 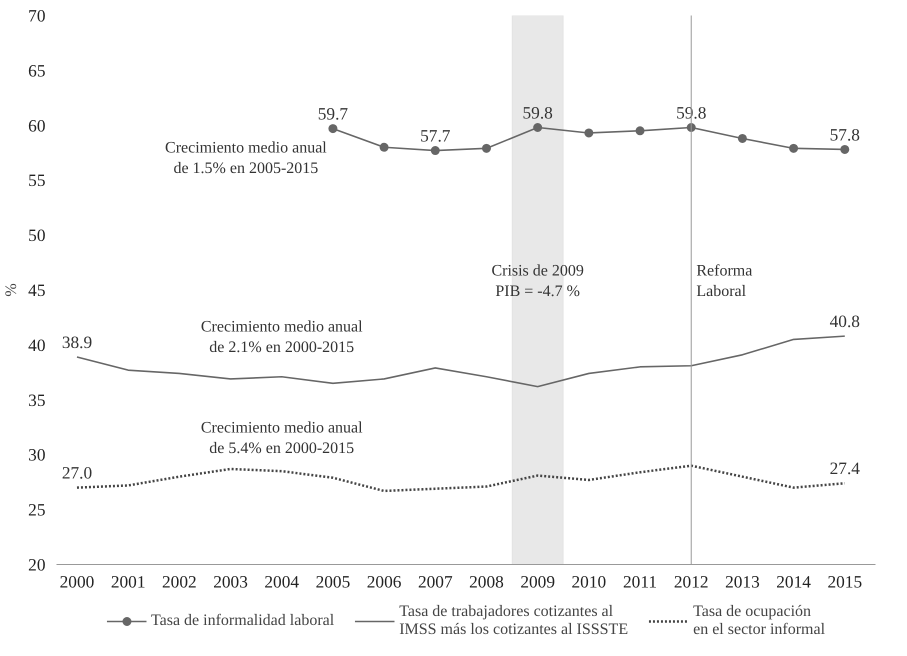 What do you see at coordinates (435, 136) in the screenshot?
I see `data-label: 57.7` at bounding box center [435, 136].